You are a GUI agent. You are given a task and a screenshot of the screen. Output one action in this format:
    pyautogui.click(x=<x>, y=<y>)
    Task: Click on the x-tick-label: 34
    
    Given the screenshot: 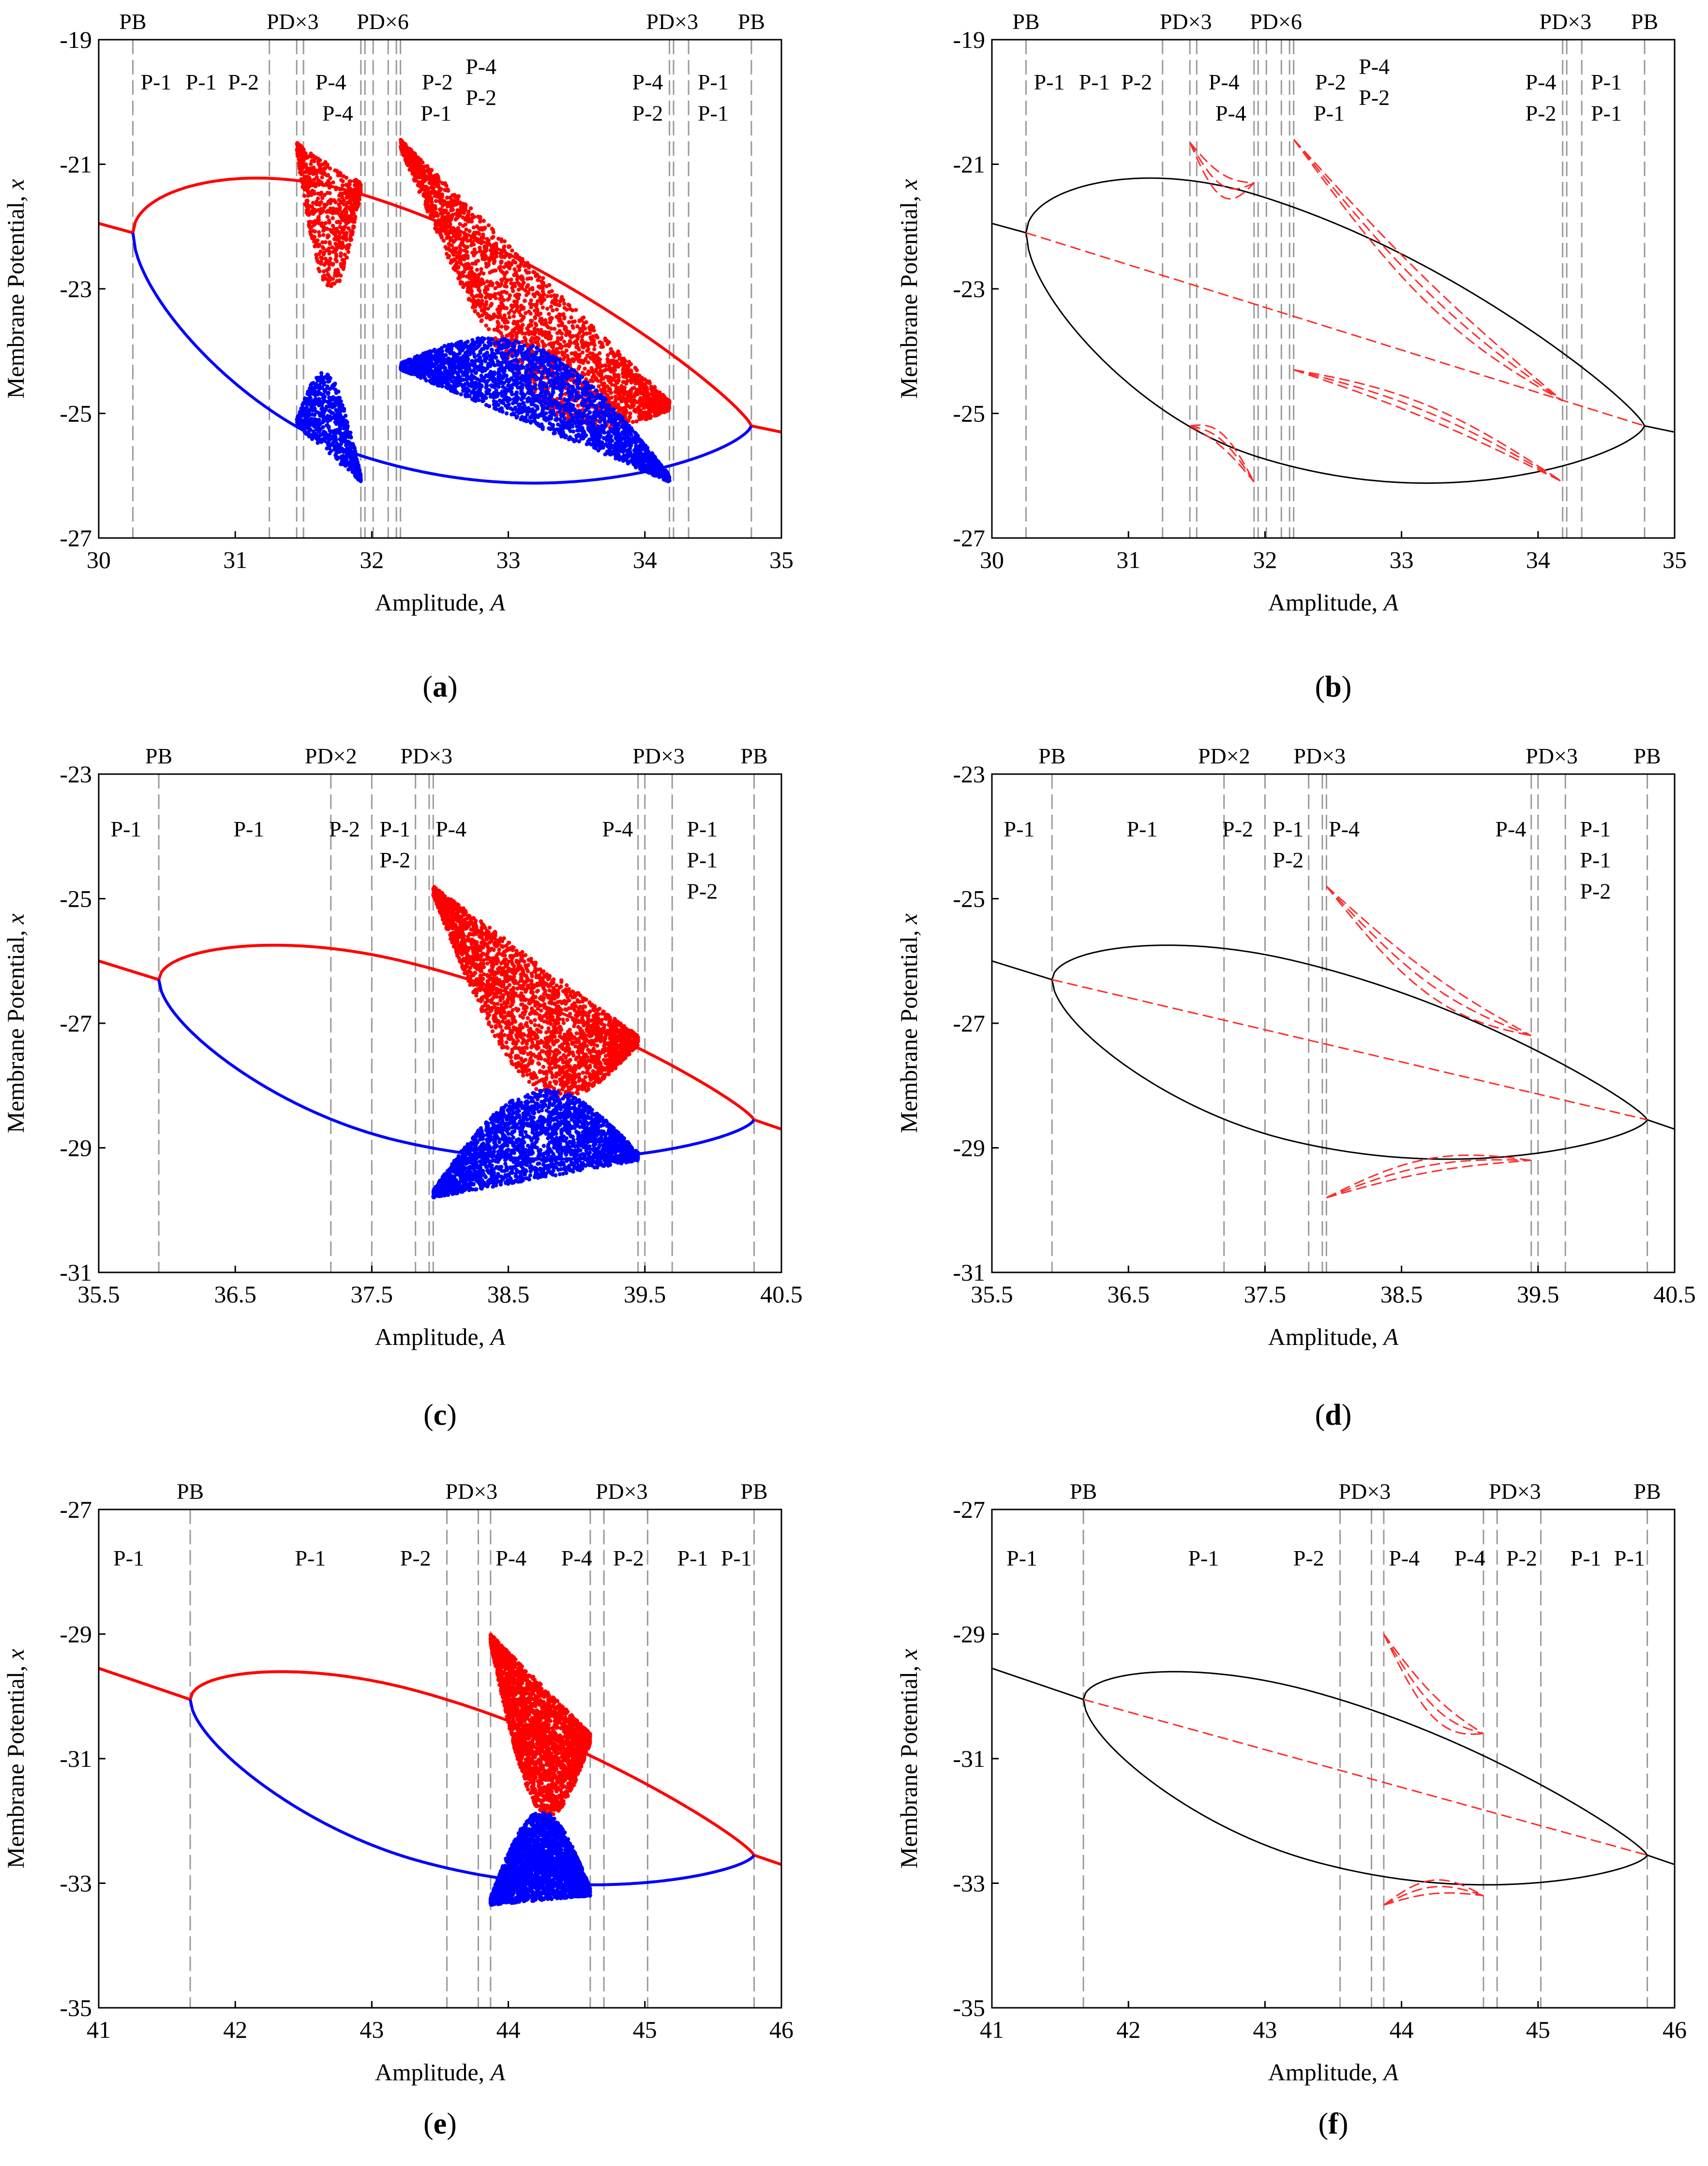 What is the action you would take?
    pyautogui.click(x=645, y=559)
    